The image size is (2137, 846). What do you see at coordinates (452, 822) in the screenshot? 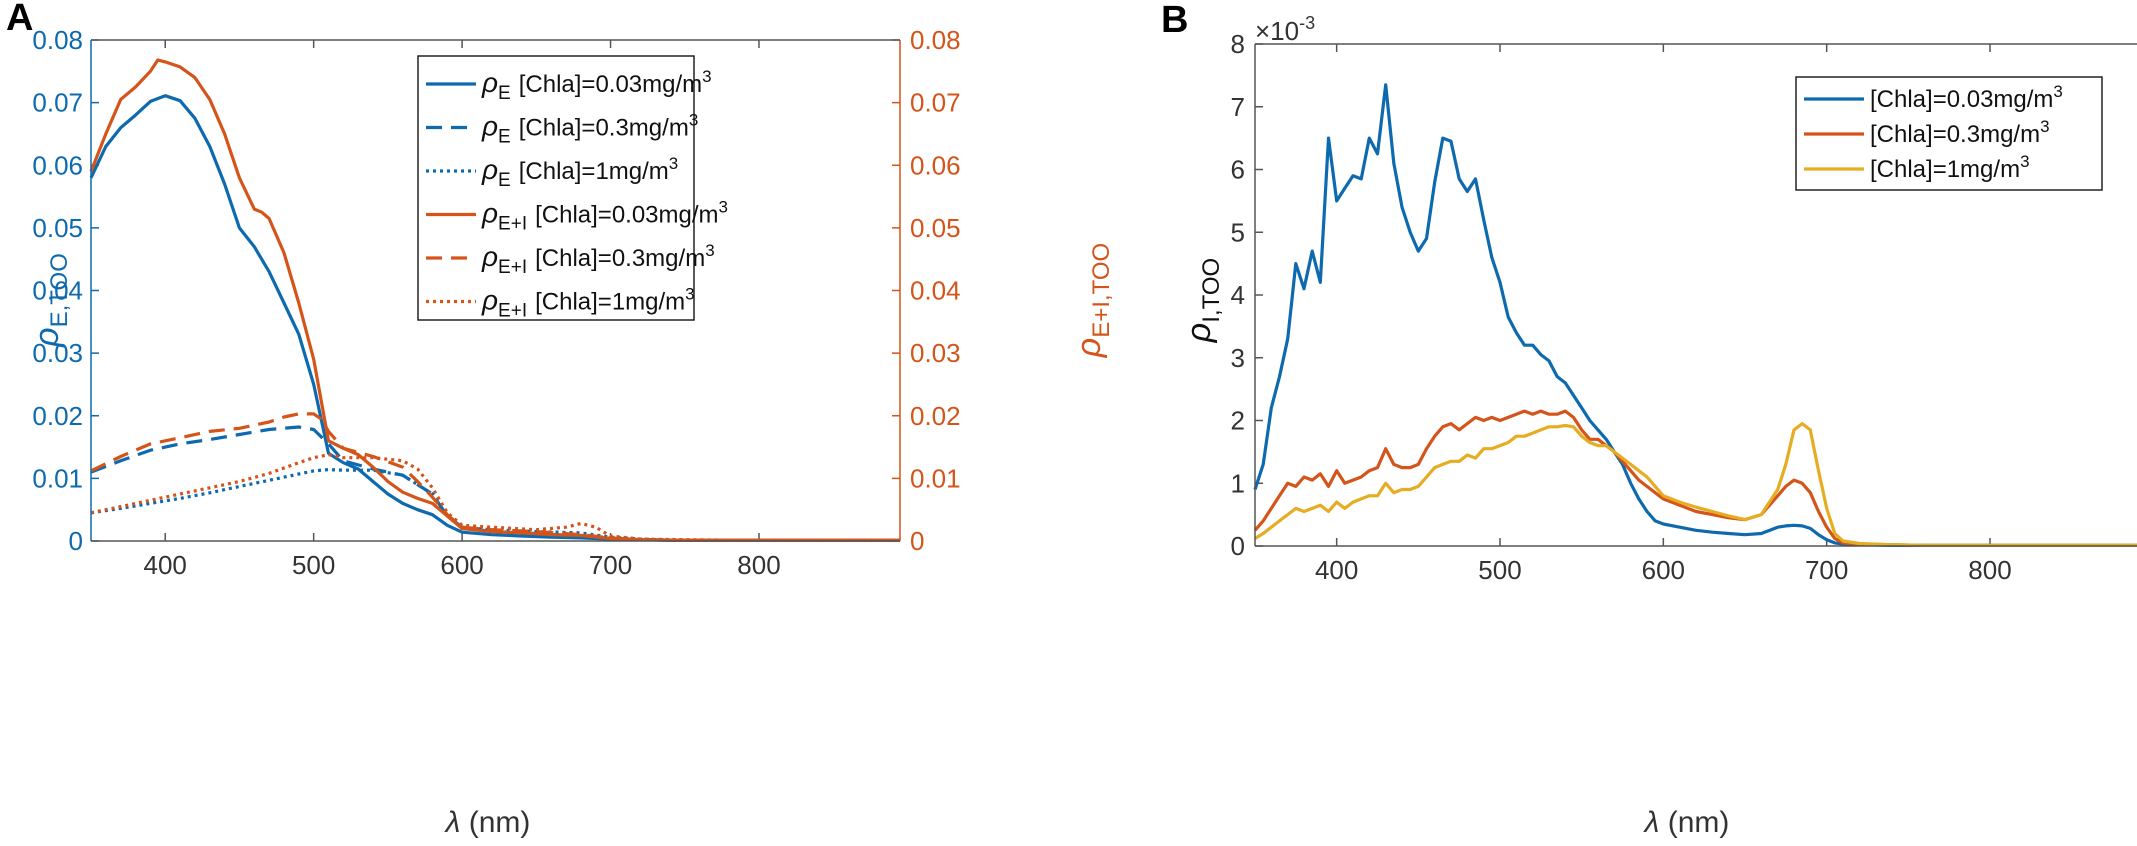
I see `panel-a-xlabel-symbol: λ` at bounding box center [452, 822].